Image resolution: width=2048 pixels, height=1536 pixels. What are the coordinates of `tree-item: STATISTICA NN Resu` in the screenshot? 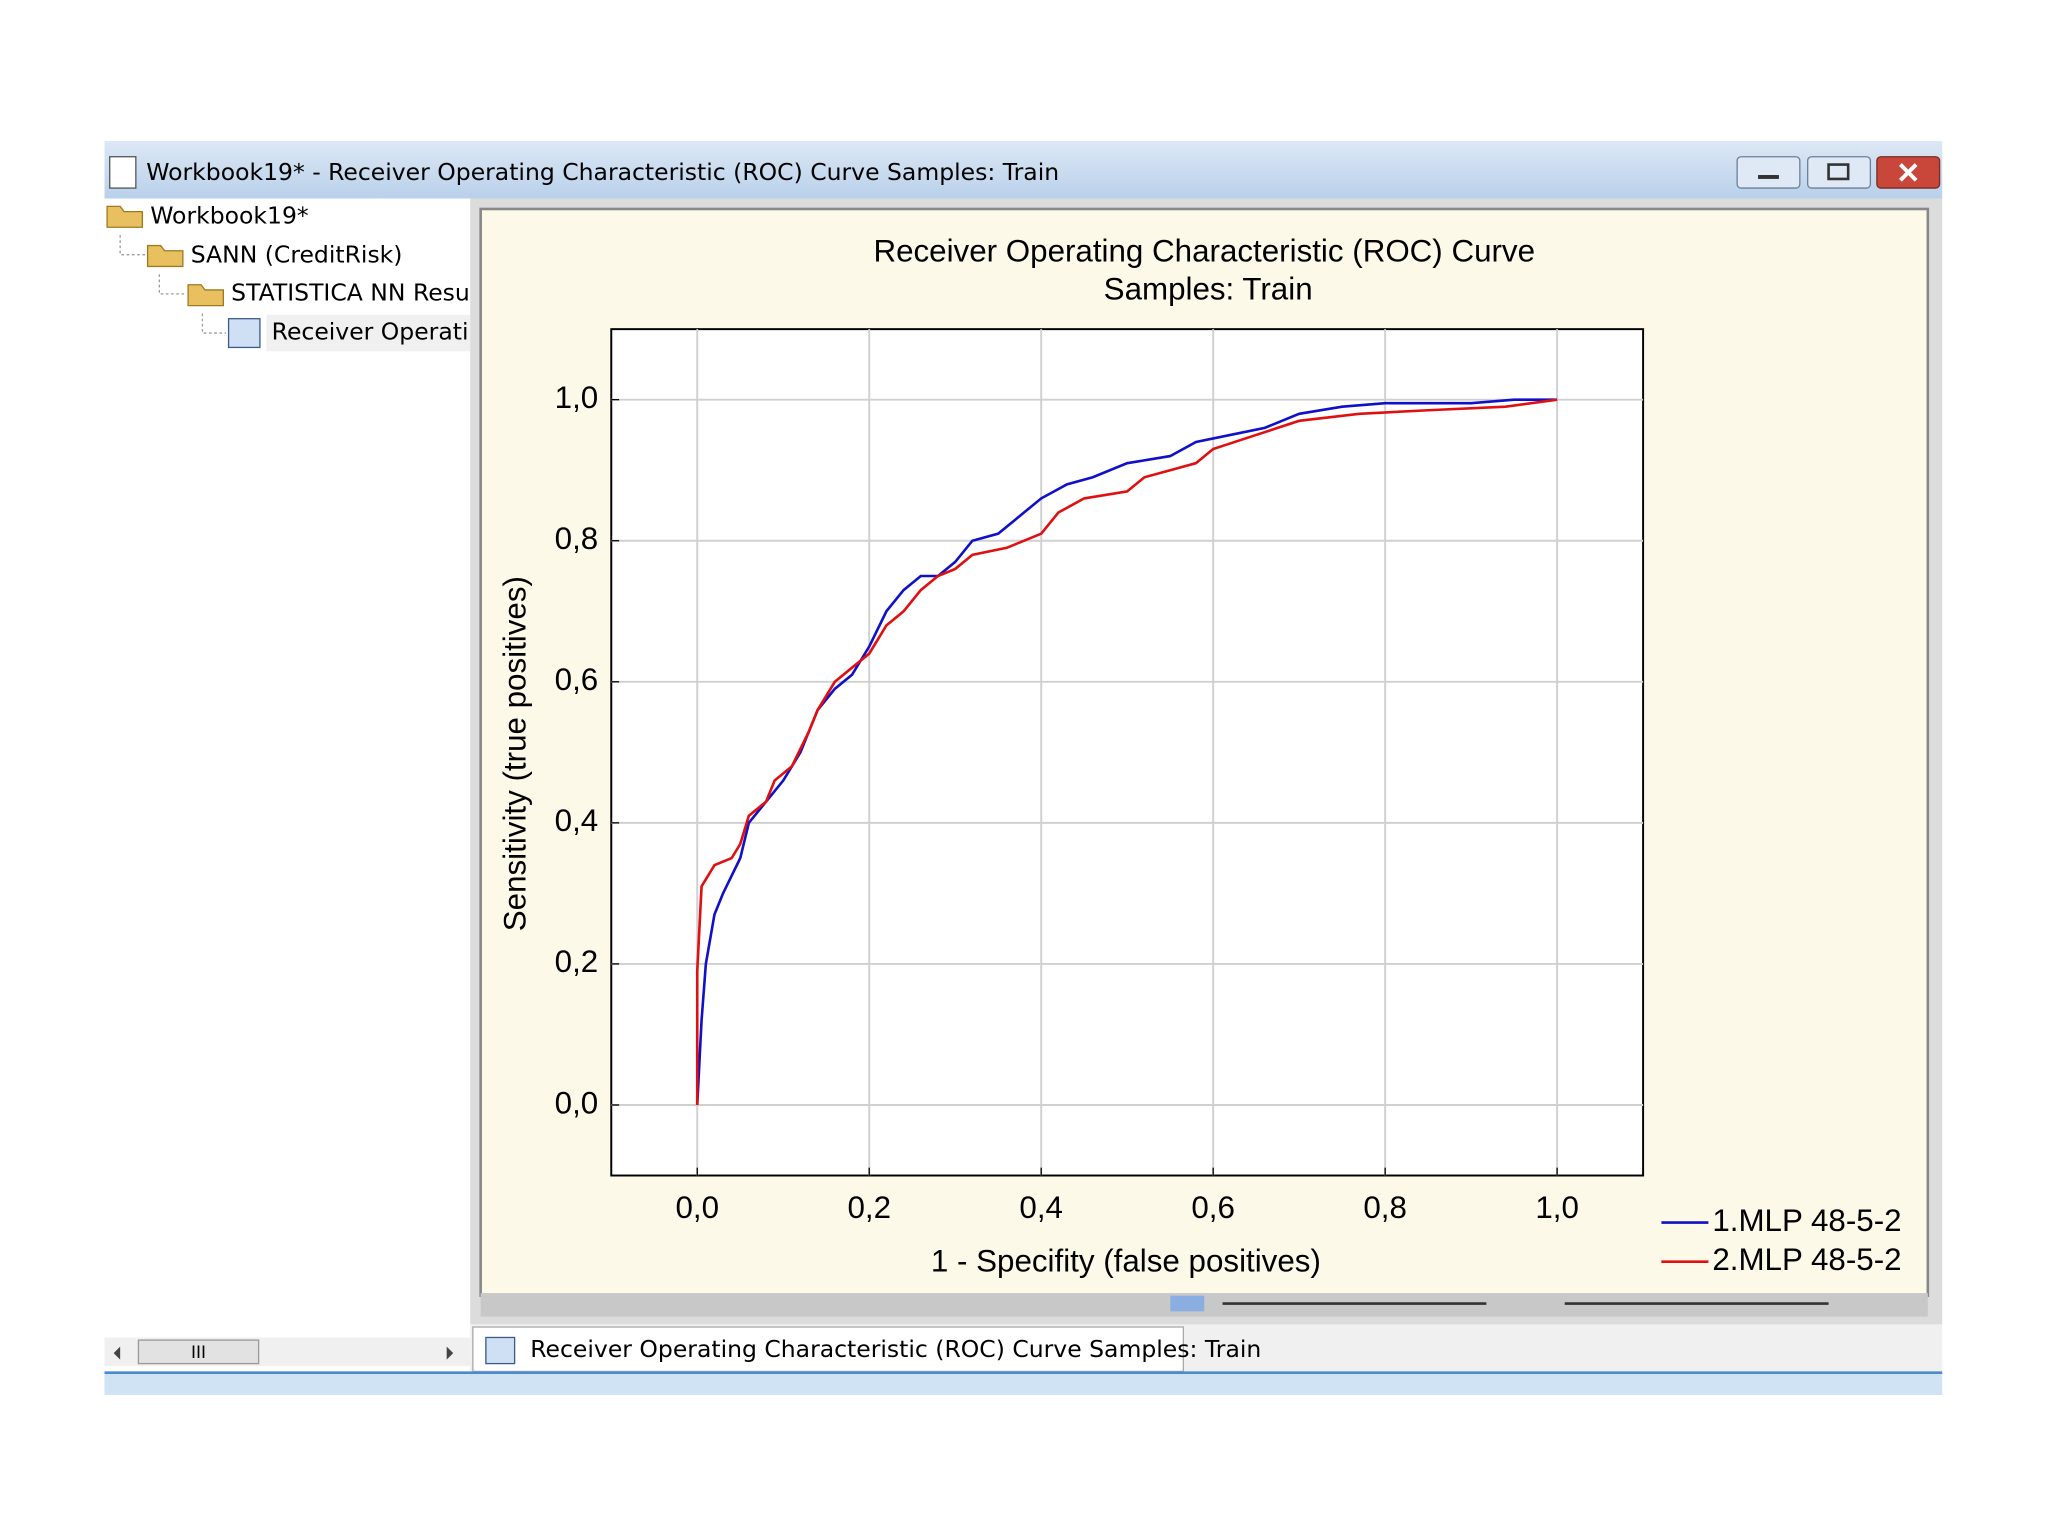 It's located at (350, 292).